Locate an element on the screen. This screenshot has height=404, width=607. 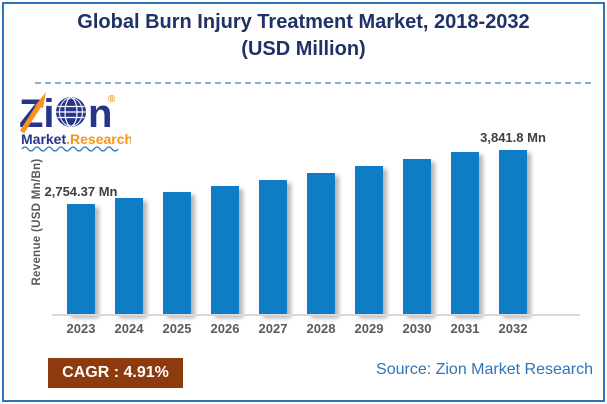
bar-2031 is located at coordinates (465, 233).